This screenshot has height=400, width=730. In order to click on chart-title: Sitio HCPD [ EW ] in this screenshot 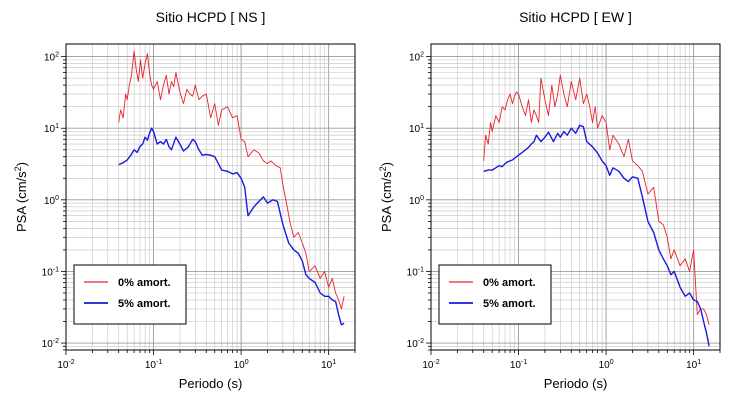, I will do `click(575, 17)`.